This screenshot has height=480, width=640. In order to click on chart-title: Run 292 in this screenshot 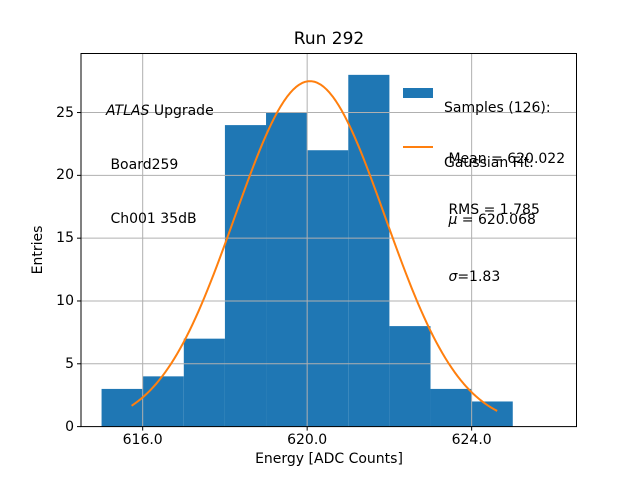, I will do `click(329, 39)`.